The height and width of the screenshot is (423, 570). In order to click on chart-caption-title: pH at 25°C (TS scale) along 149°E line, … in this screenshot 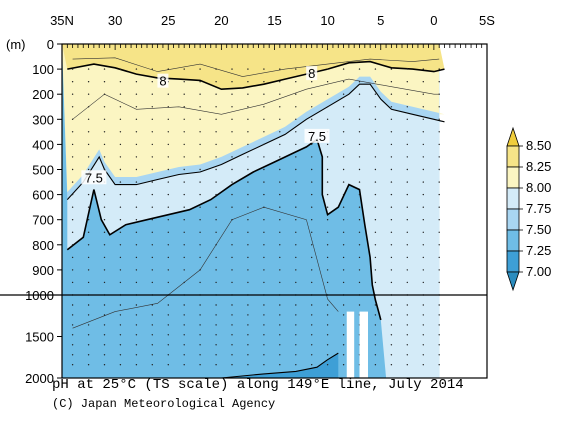, I will do `click(258, 385)`.